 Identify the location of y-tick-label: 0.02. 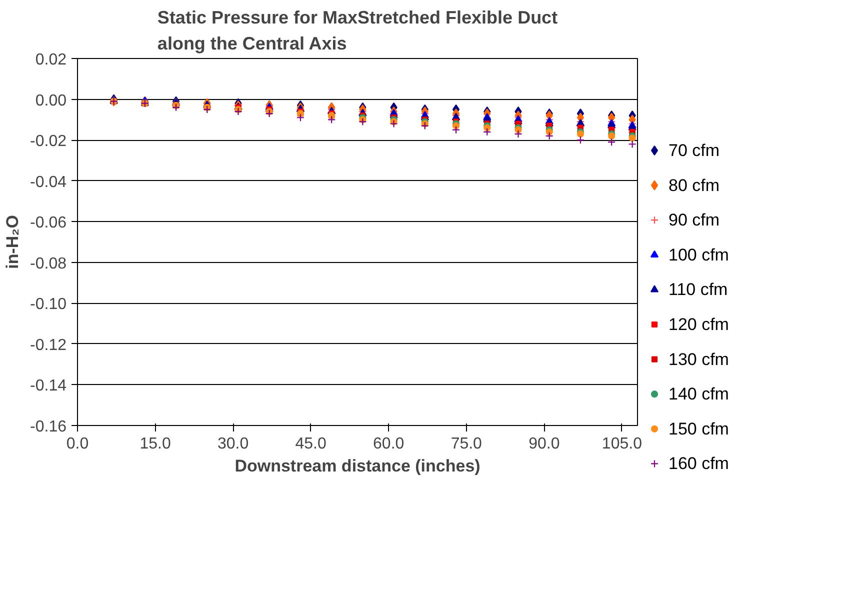
(51, 60).